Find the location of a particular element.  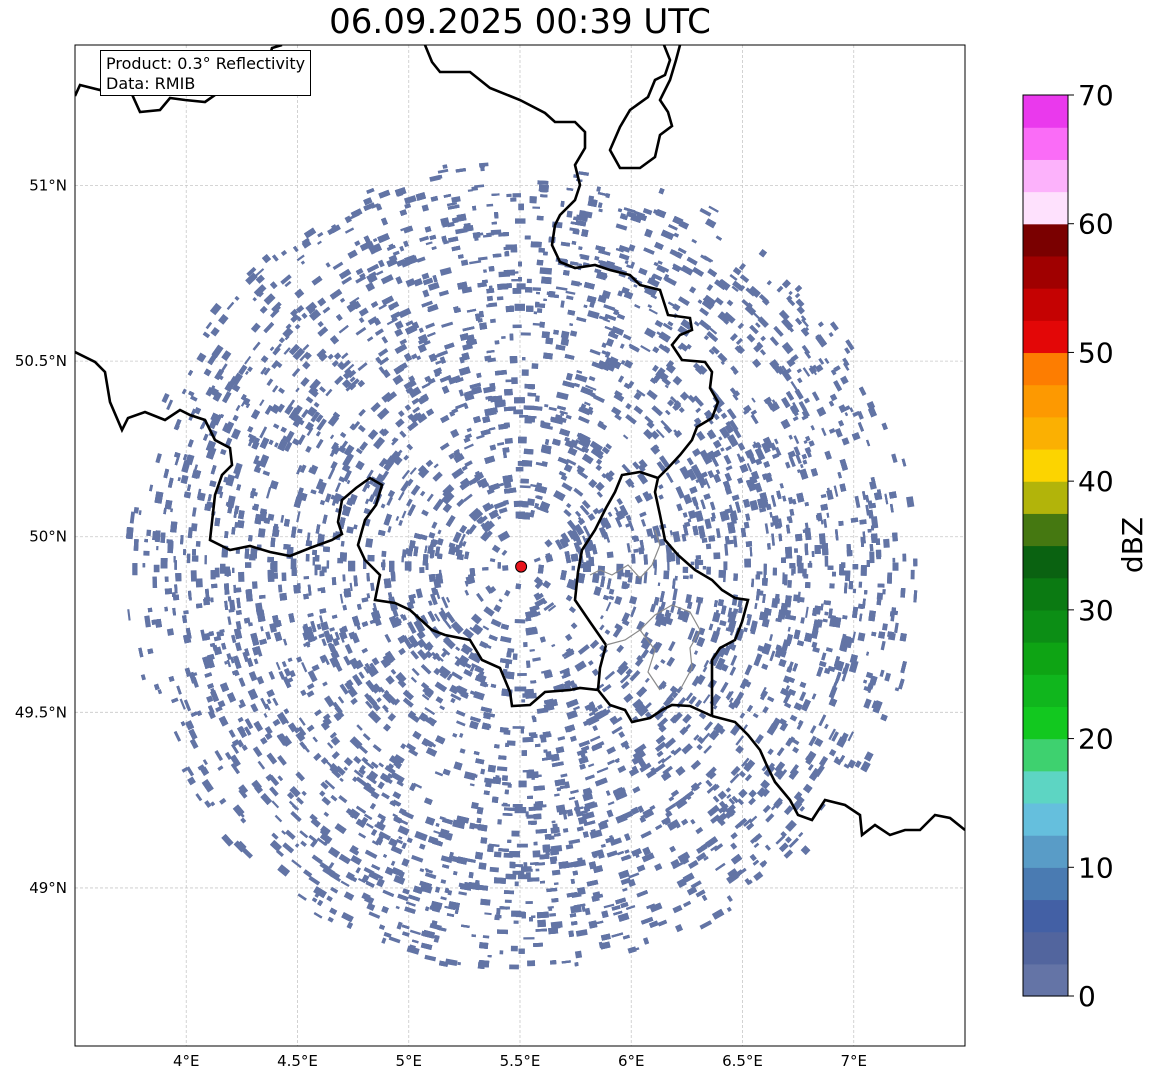

x-tick-label: 4.5°E is located at coordinates (297, 1061).